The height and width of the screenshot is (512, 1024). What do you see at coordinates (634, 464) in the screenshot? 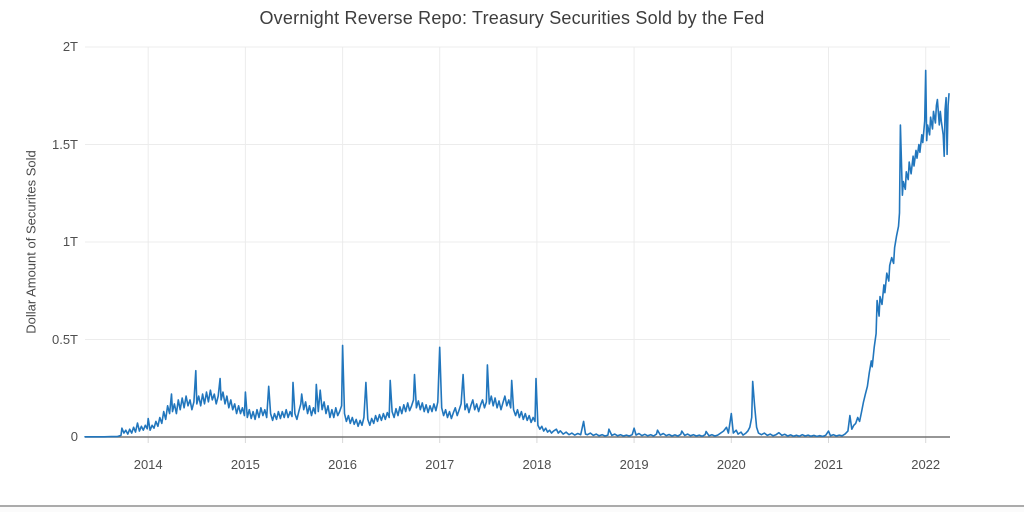
I see `x-tick-label: 2019` at bounding box center [634, 464].